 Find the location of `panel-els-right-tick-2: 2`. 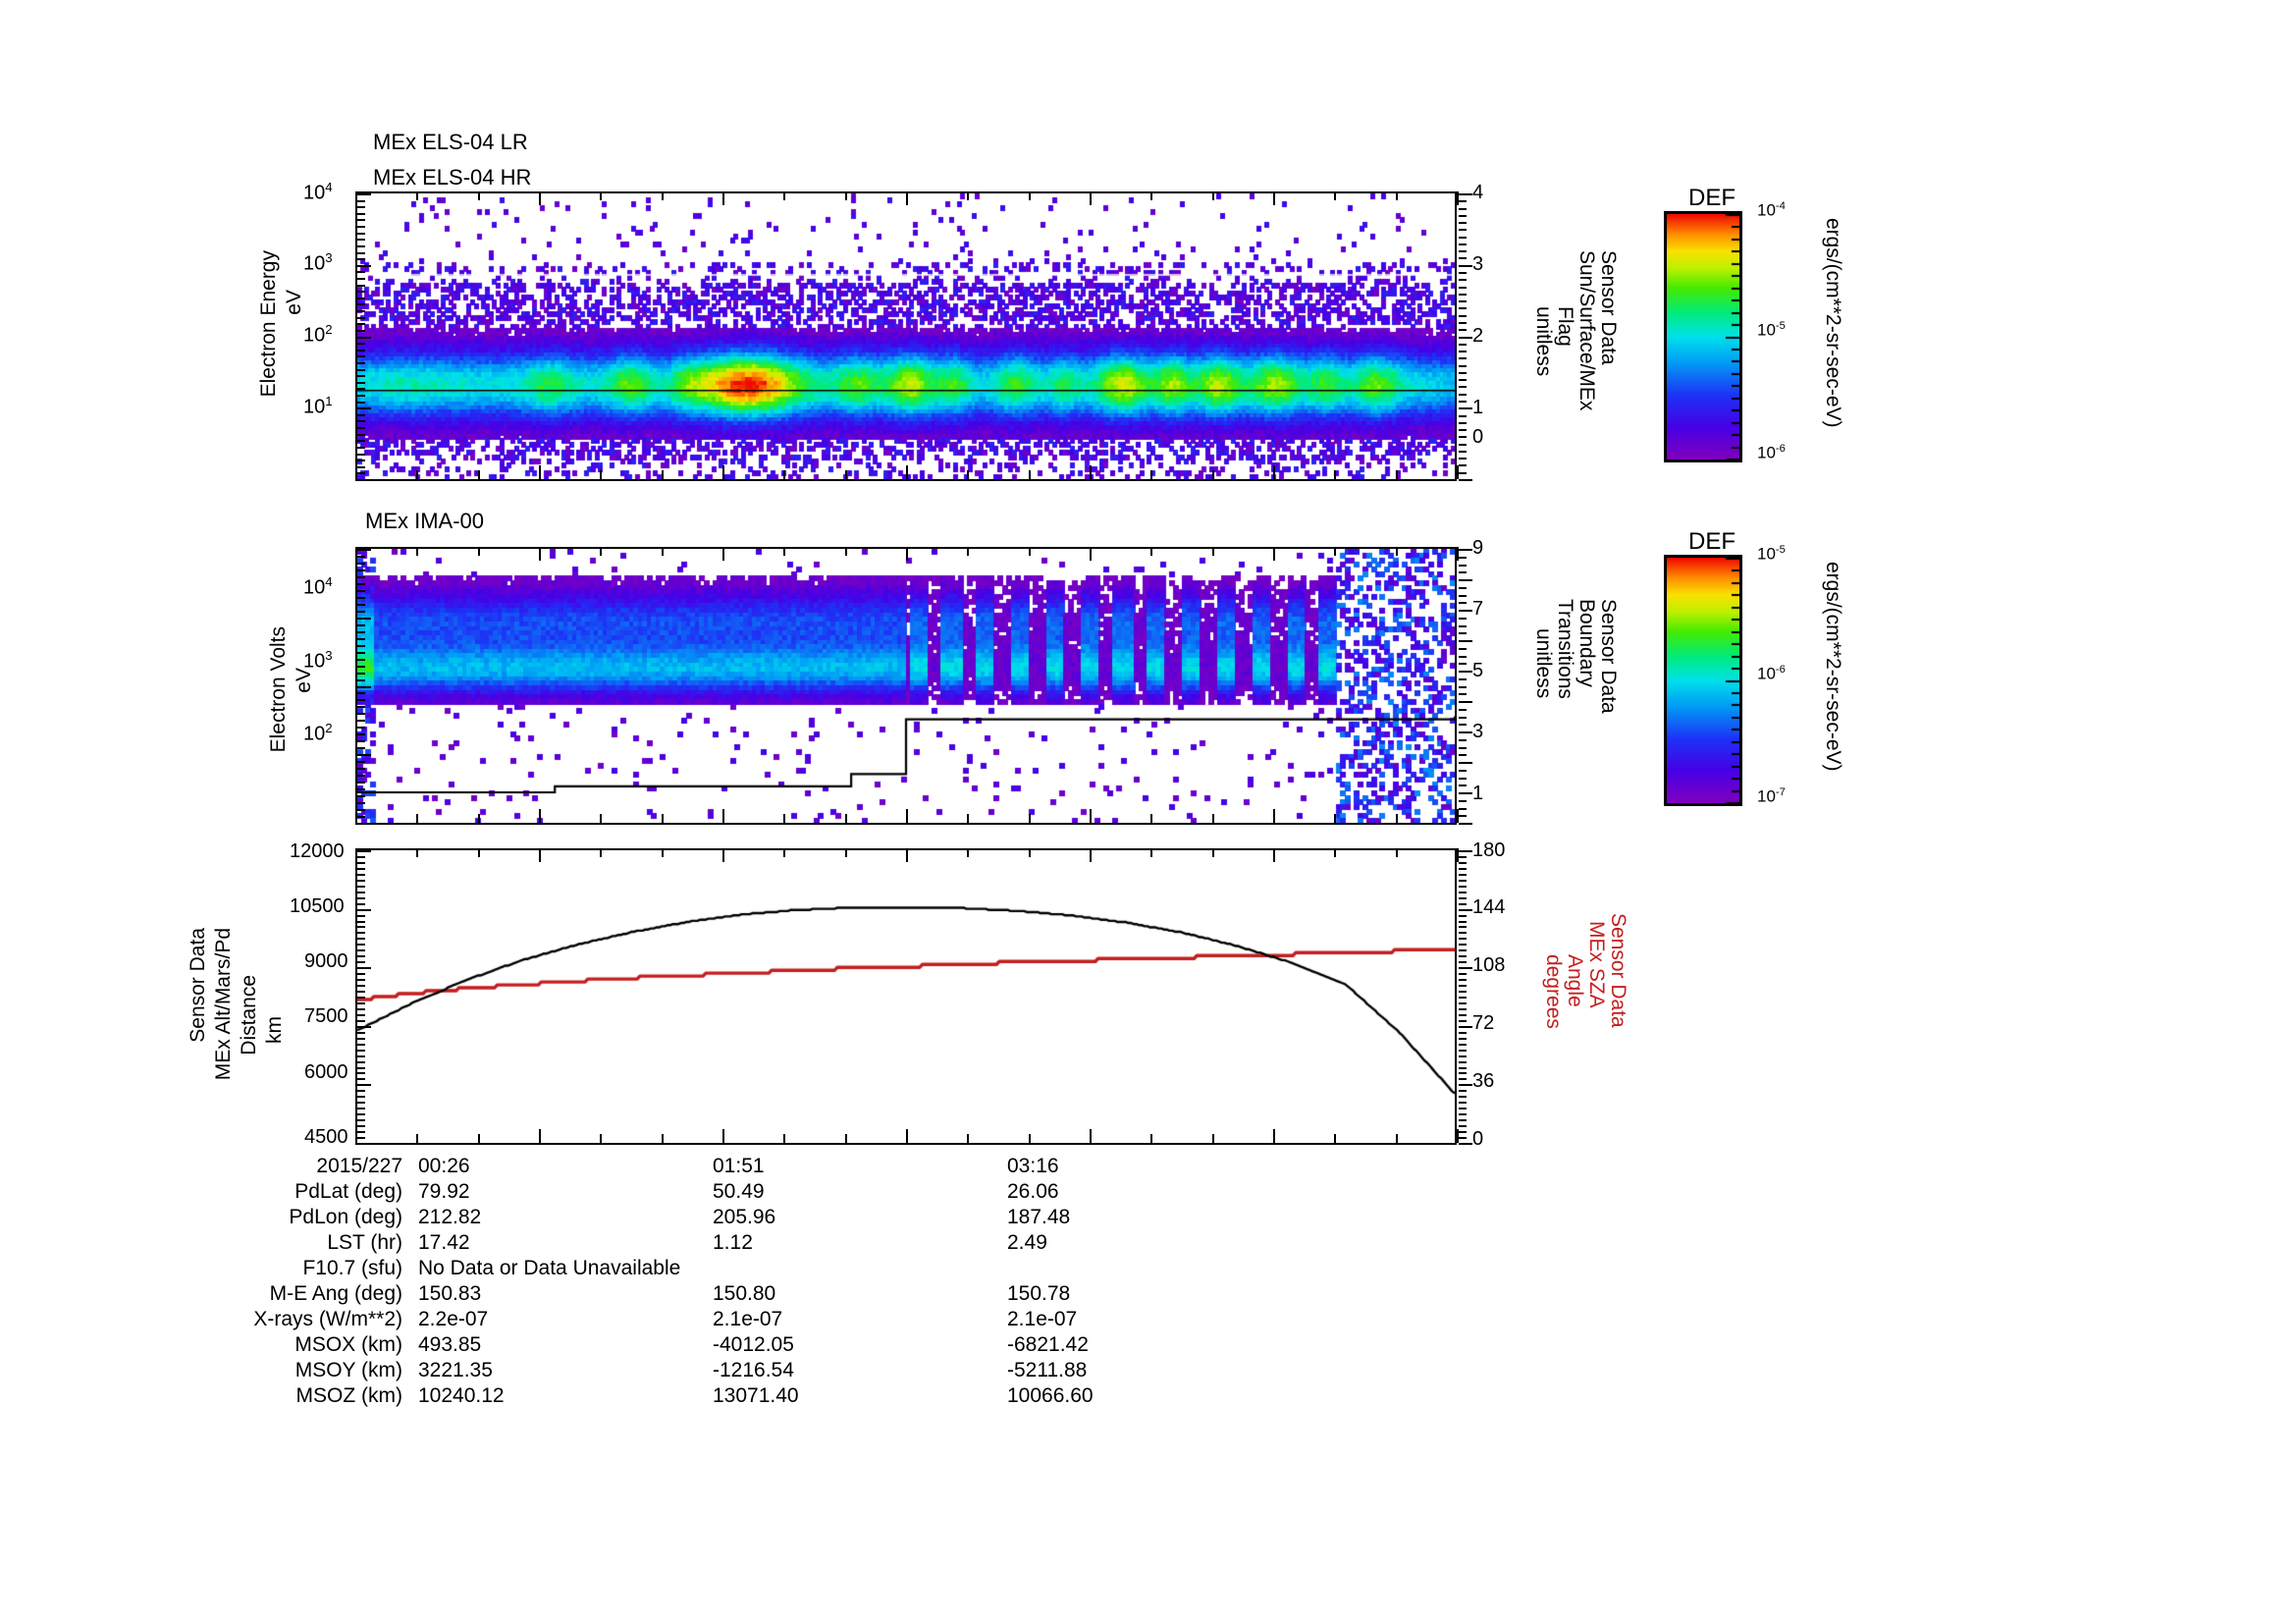

panel-els-right-tick-2: 2 is located at coordinates (1478, 336).